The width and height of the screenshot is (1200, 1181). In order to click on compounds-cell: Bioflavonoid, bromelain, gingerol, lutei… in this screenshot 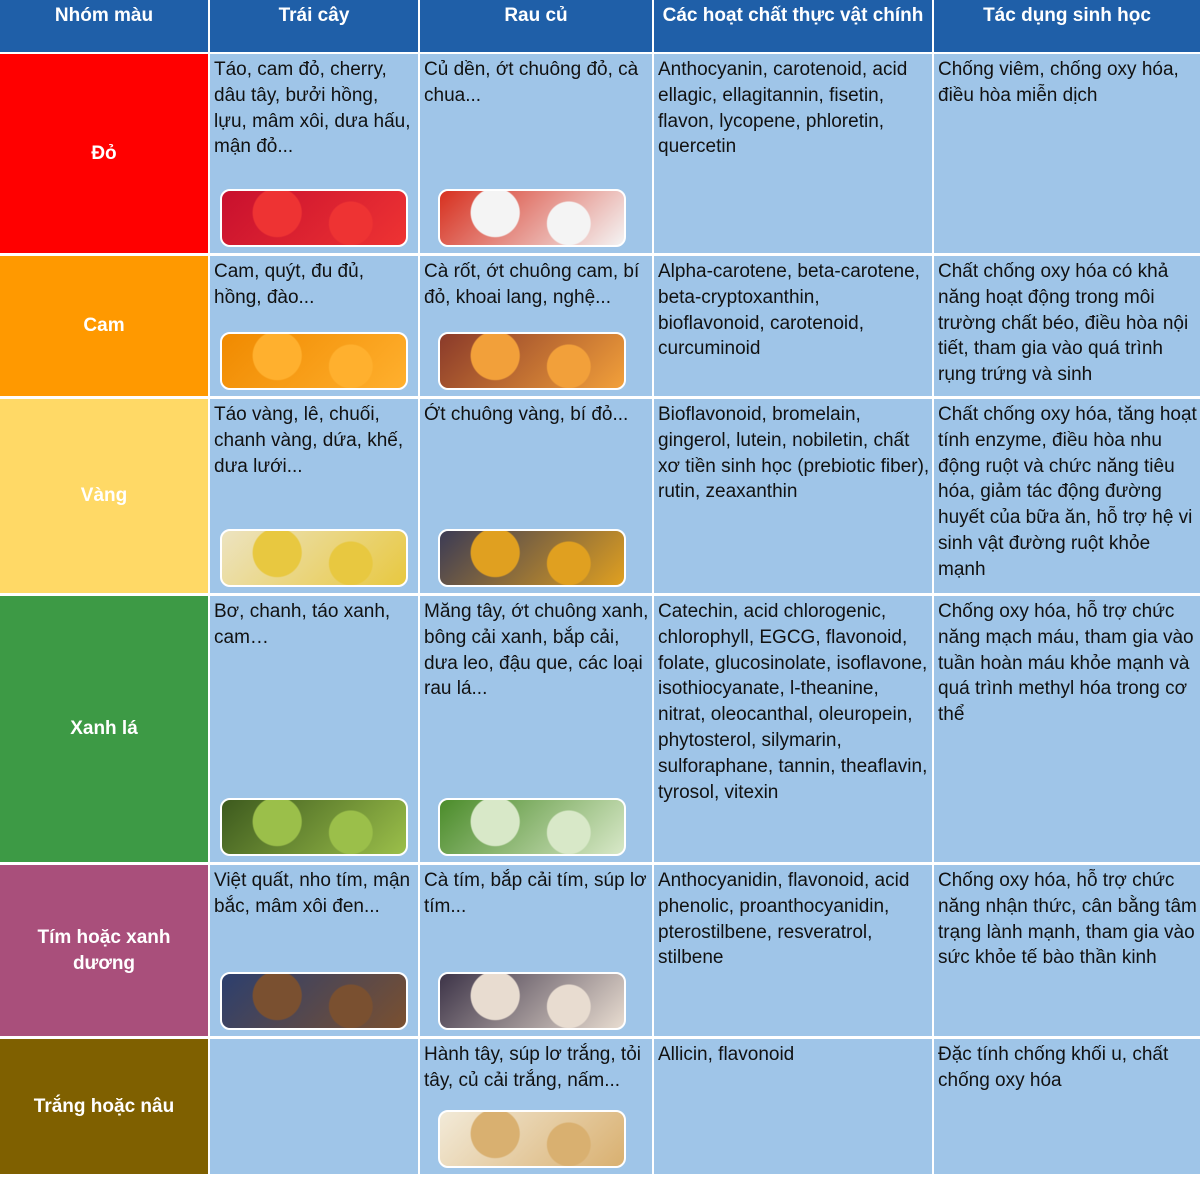, I will do `click(793, 496)`.